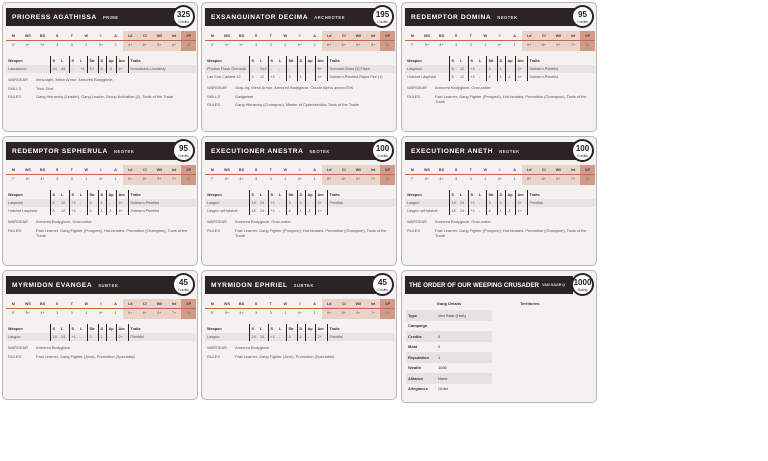 The width and height of the screenshot is (768, 461). I want to click on weapon-cell: 12, so click(63, 211).